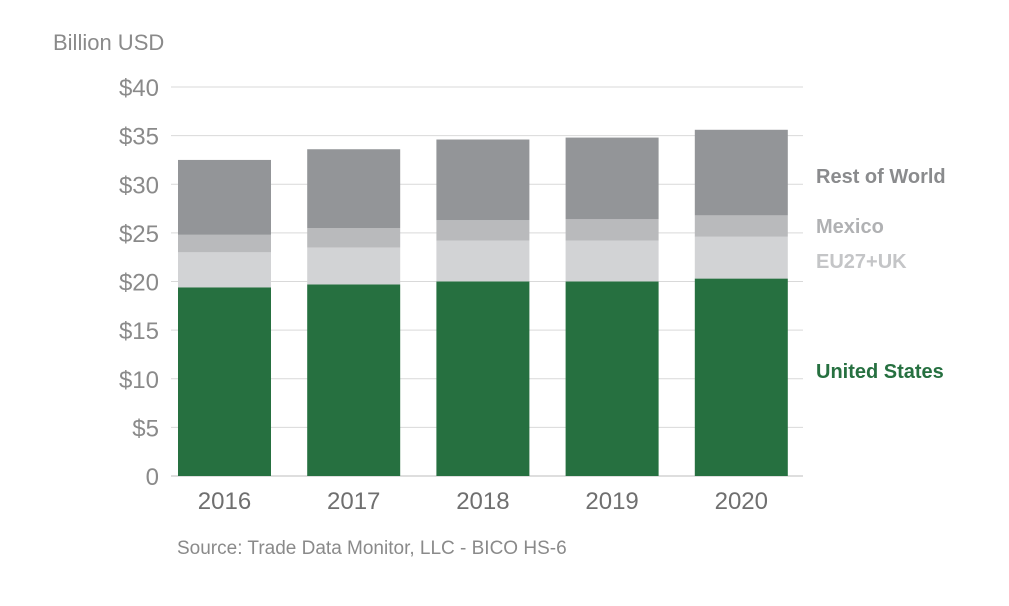  Describe the element at coordinates (139, 380) in the screenshot. I see `y-tick-label: $10` at that location.